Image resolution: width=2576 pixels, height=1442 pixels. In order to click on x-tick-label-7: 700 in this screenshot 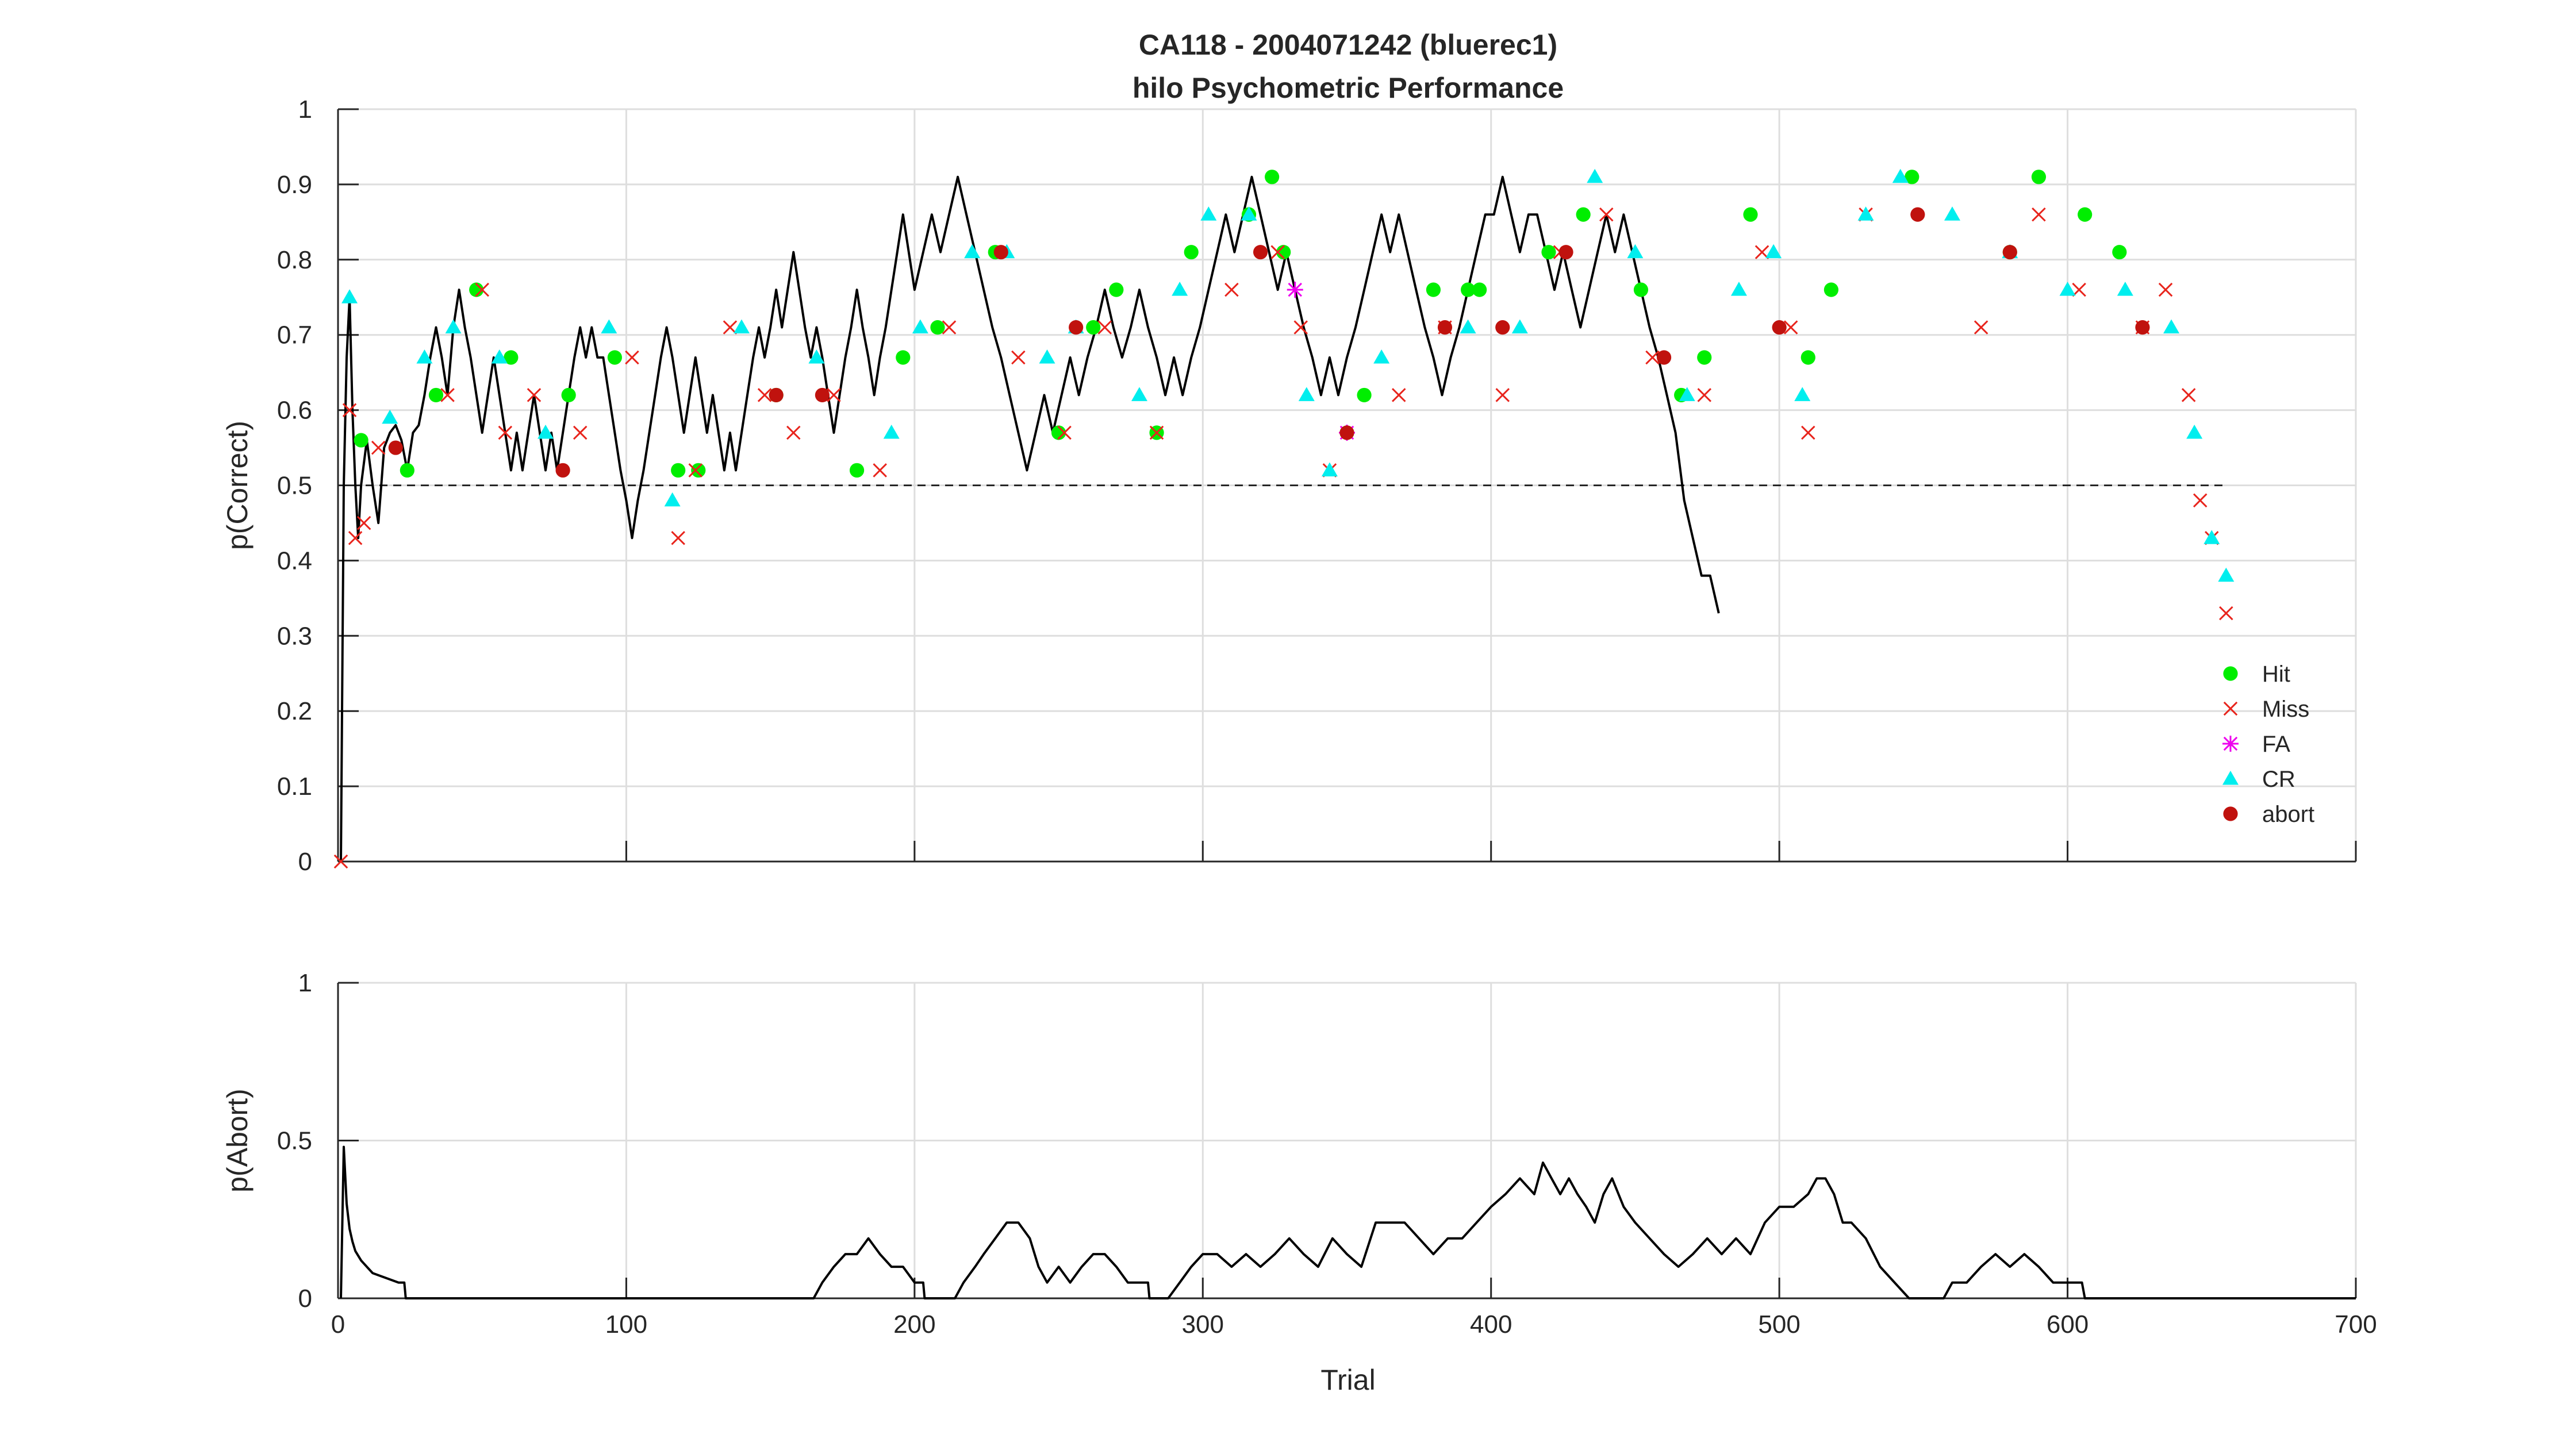, I will do `click(2356, 1324)`.